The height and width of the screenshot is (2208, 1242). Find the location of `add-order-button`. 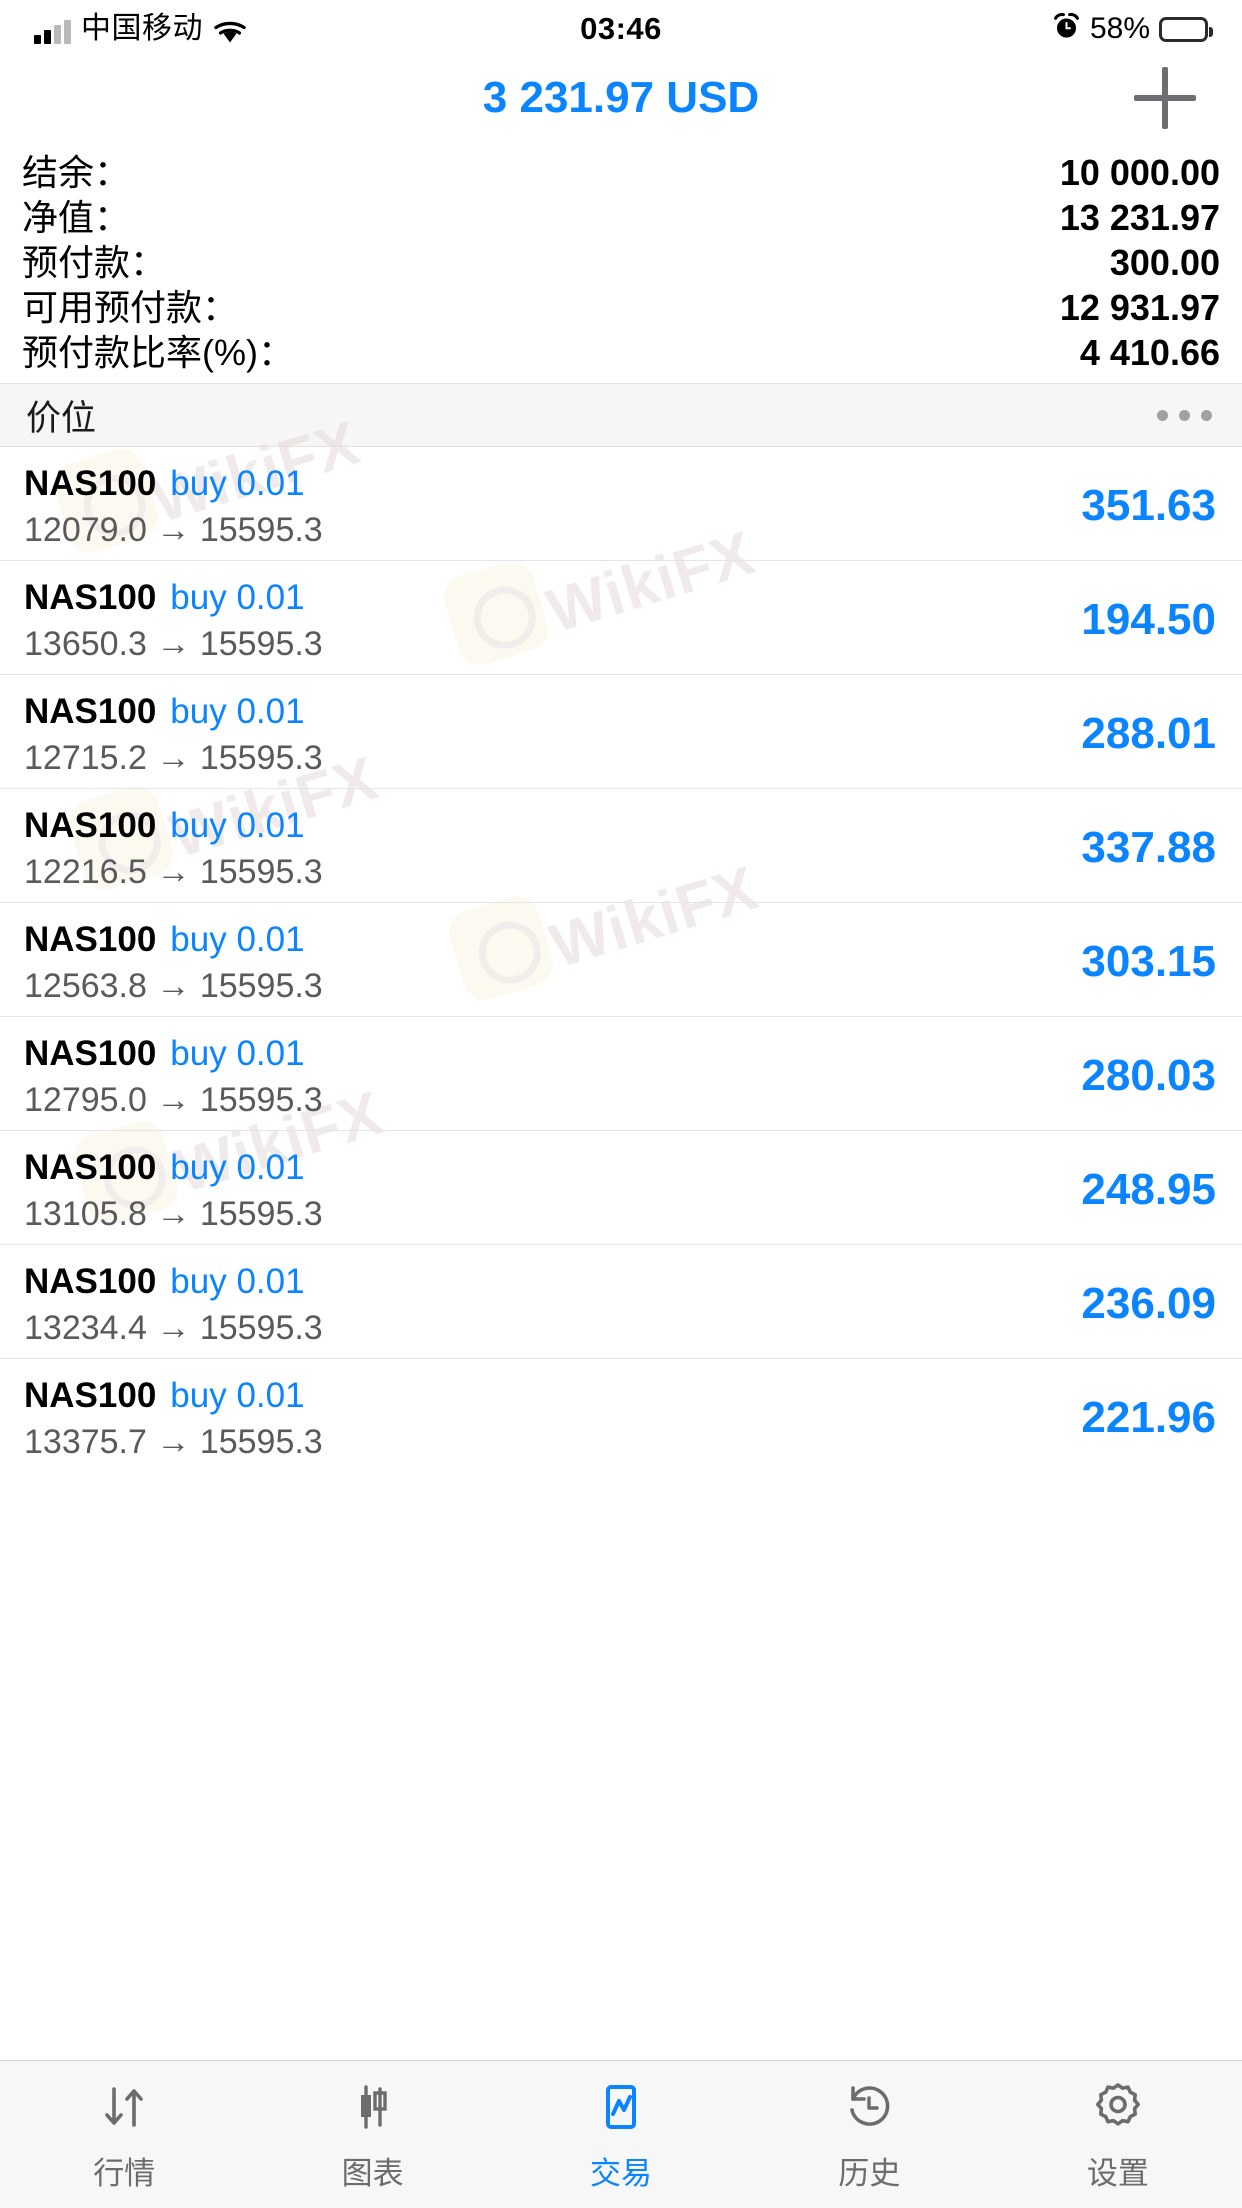

add-order-button is located at coordinates (1165, 98).